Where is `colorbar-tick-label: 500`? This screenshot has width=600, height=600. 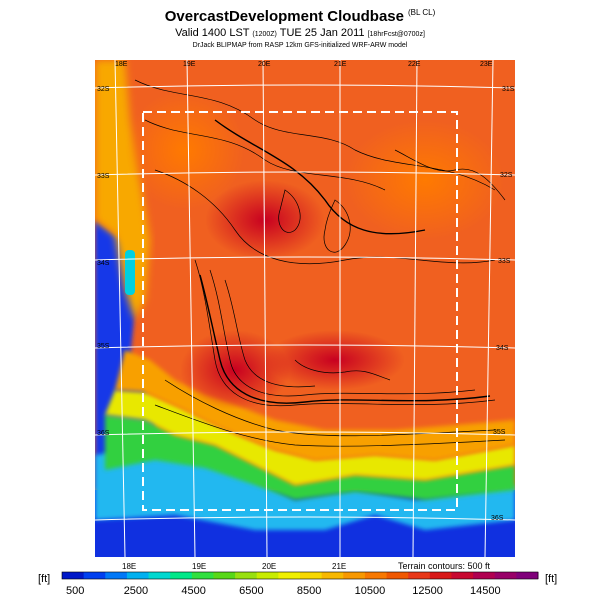 colorbar-tick-label: 500 is located at coordinates (75, 591).